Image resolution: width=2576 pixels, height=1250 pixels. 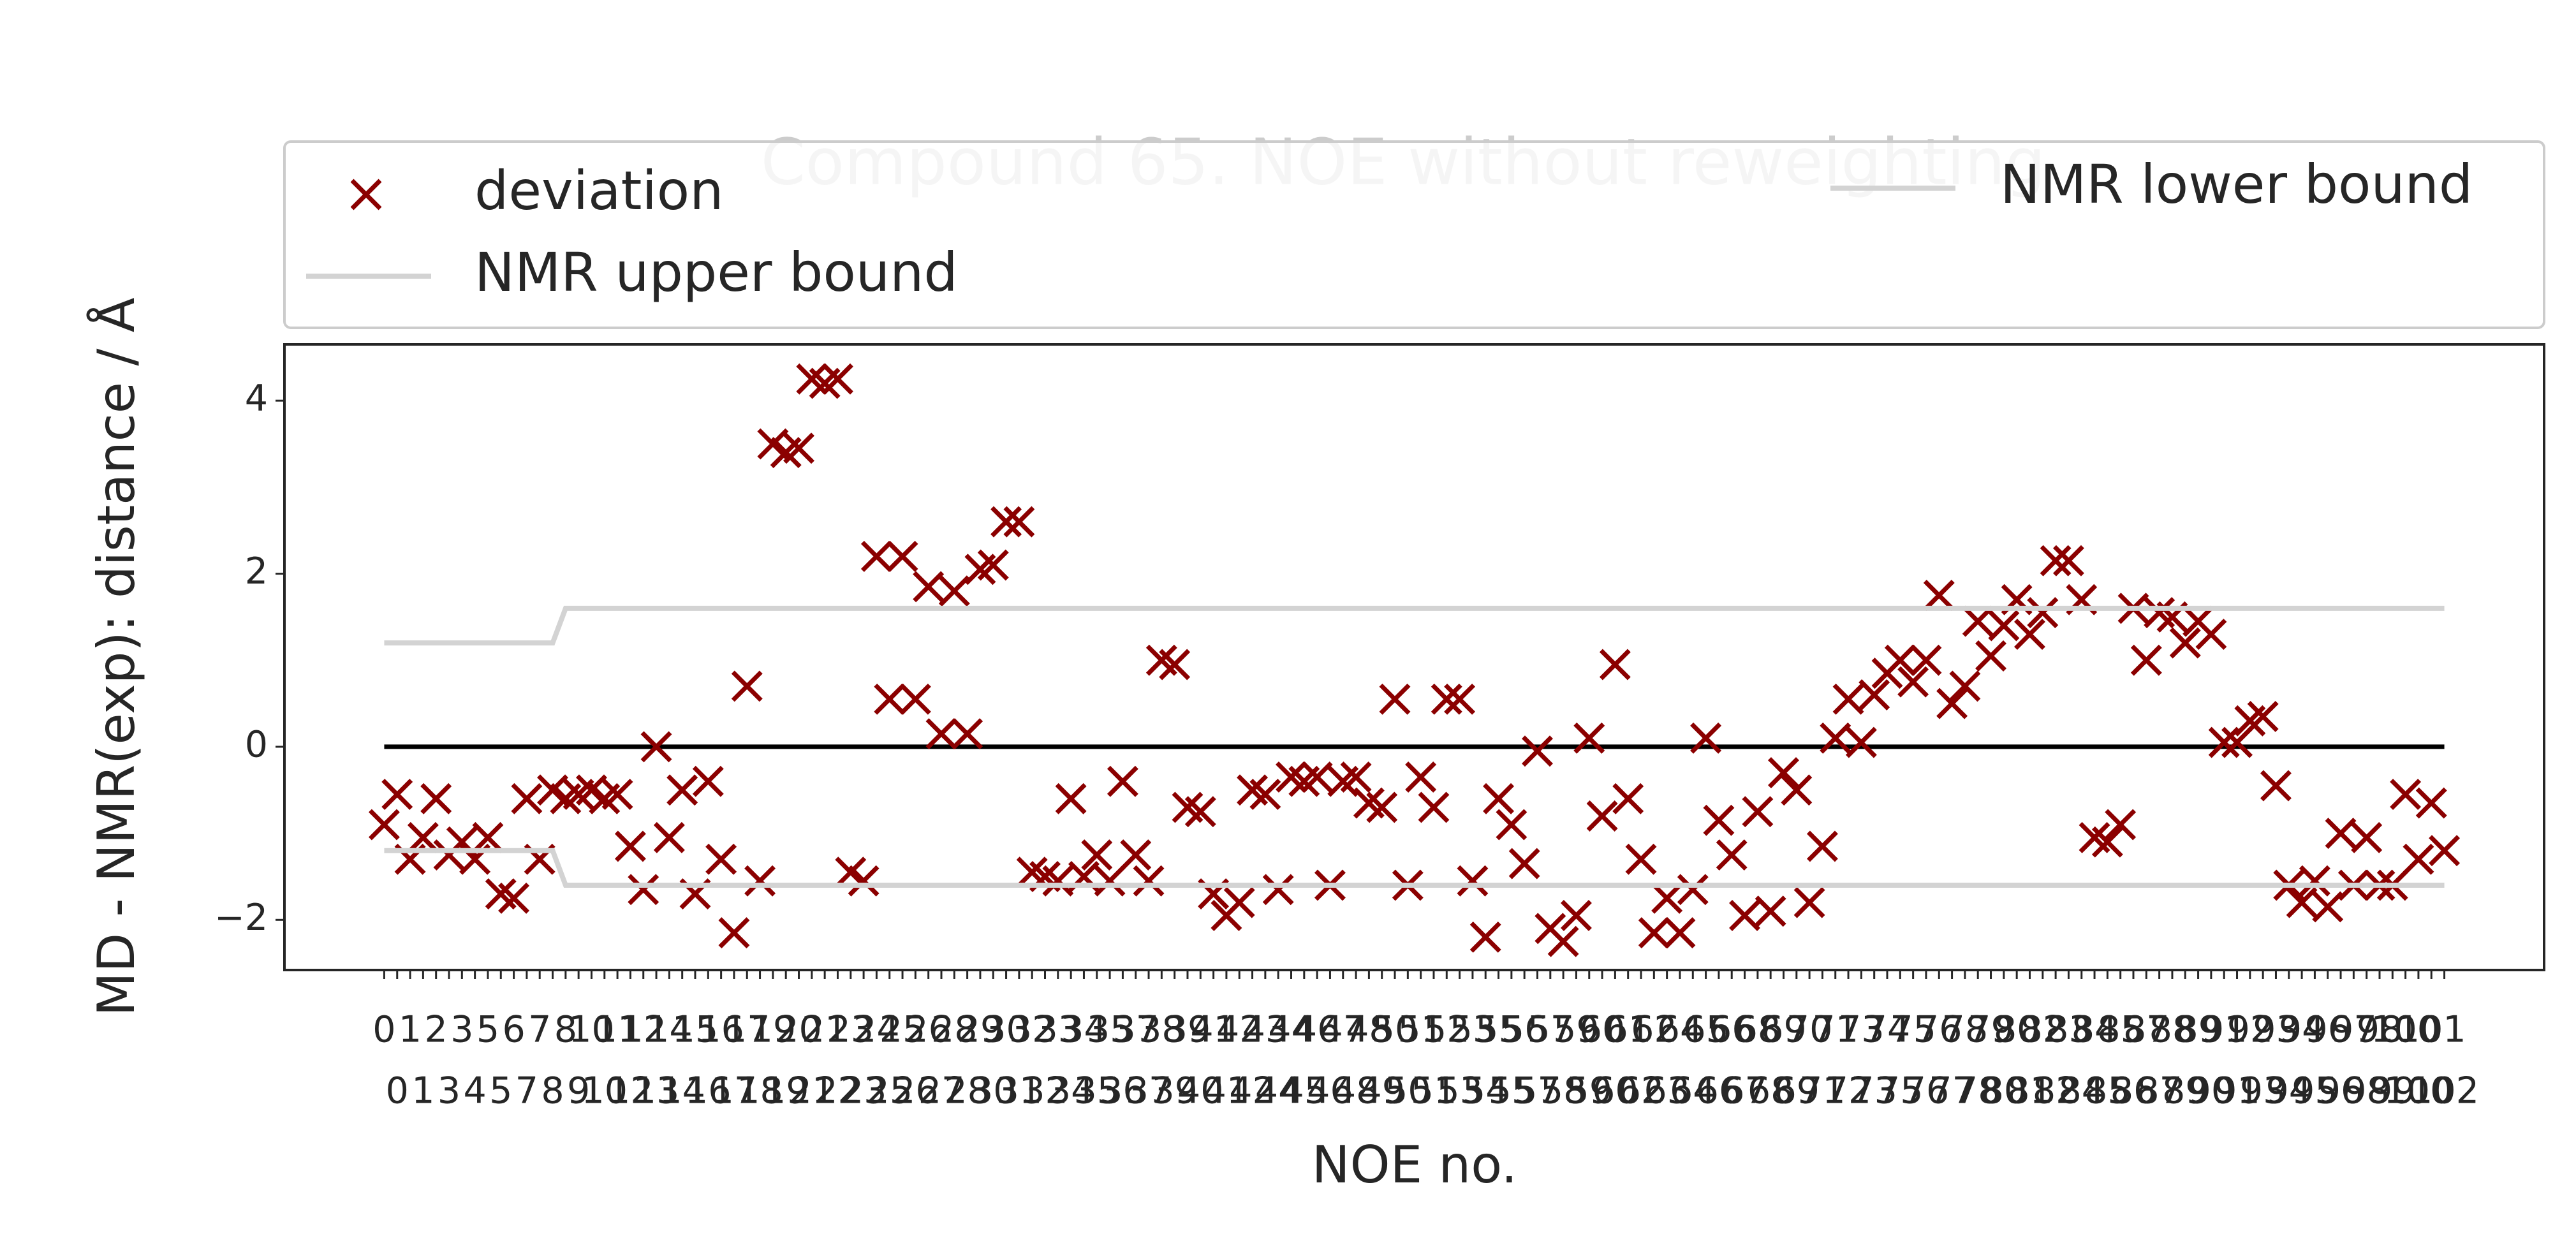 I want to click on x-tick-label: 19, so click(x=773, y=1030).